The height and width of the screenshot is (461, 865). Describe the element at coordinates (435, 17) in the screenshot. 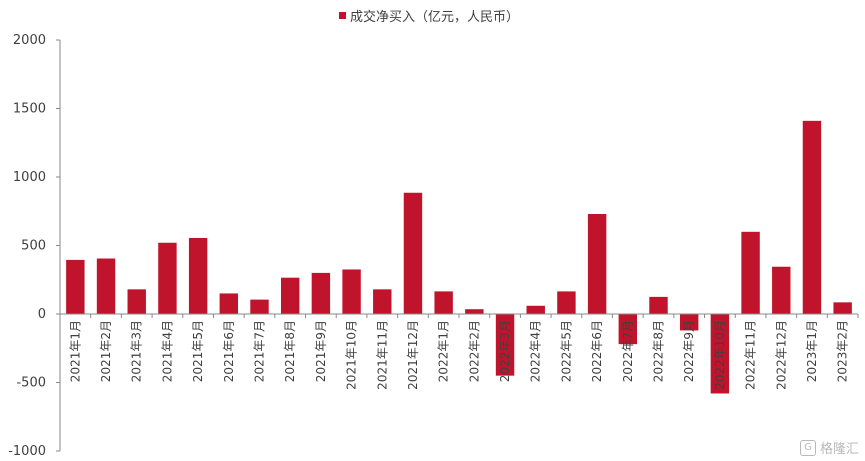

I see `legend-label: 成交净买入（亿元，人民币）` at that location.